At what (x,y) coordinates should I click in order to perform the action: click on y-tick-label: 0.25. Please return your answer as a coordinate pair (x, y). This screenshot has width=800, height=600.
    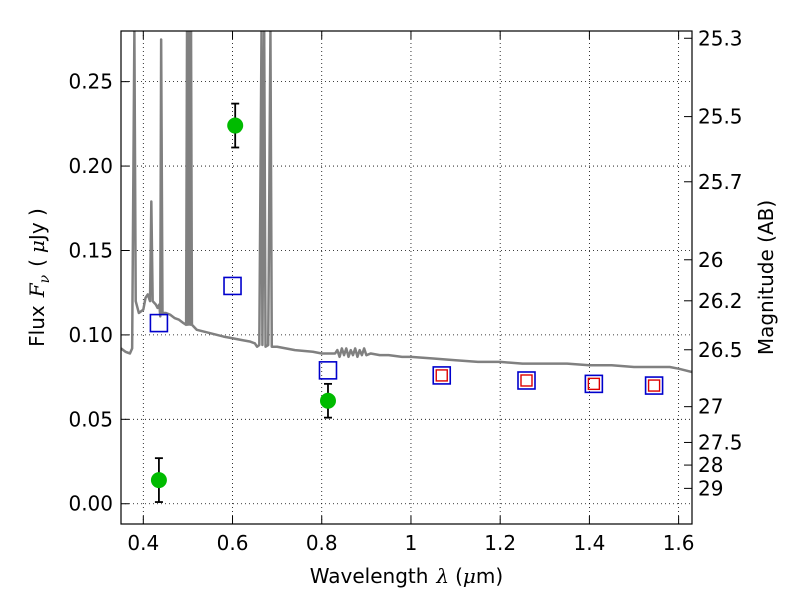
    Looking at the image, I should click on (90, 82).